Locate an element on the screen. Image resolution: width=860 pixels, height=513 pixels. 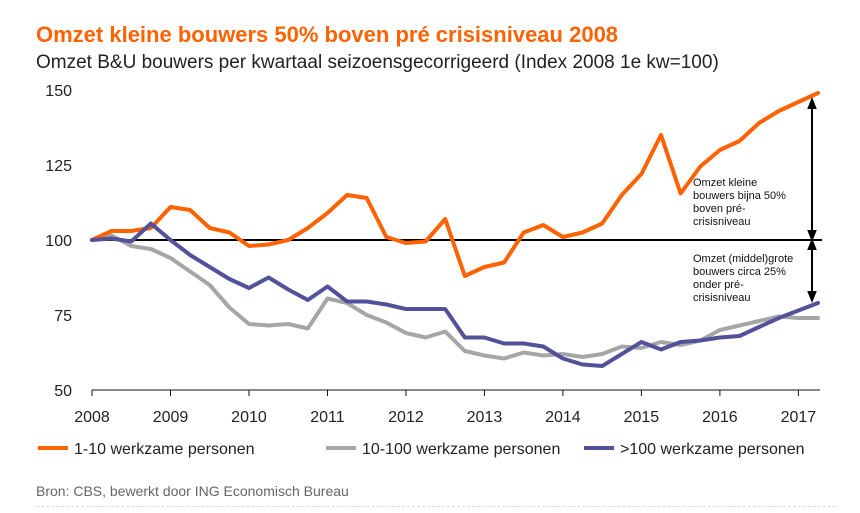
footer-divider is located at coordinates (436, 506).